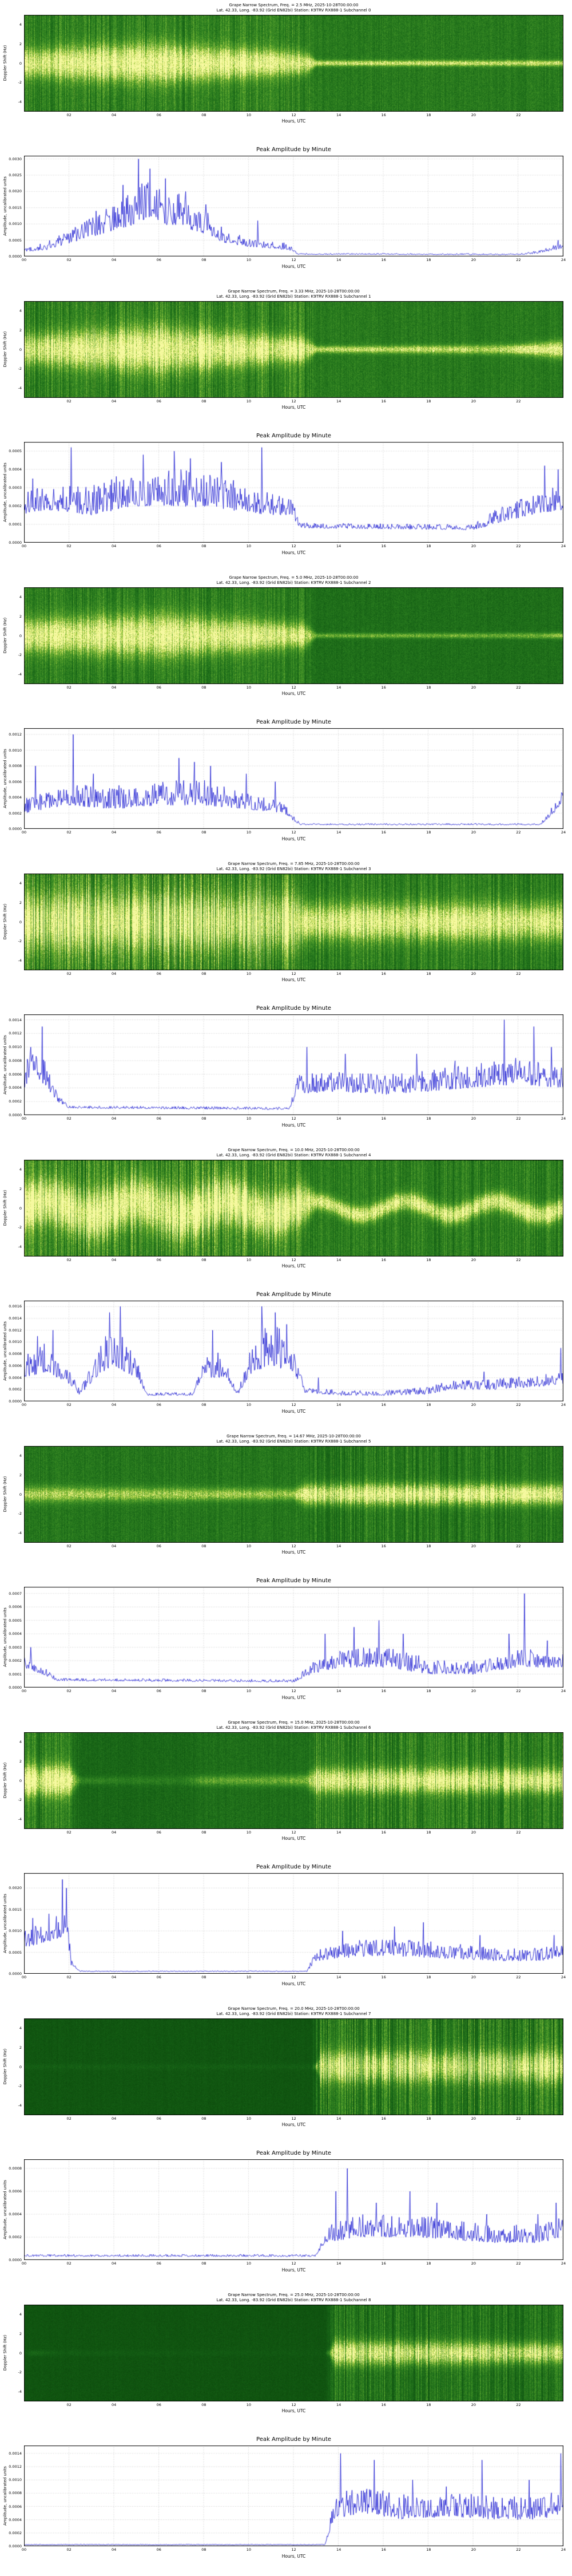  What do you see at coordinates (563, 1691) in the screenshot?
I see `x-tick-label: 24` at bounding box center [563, 1691].